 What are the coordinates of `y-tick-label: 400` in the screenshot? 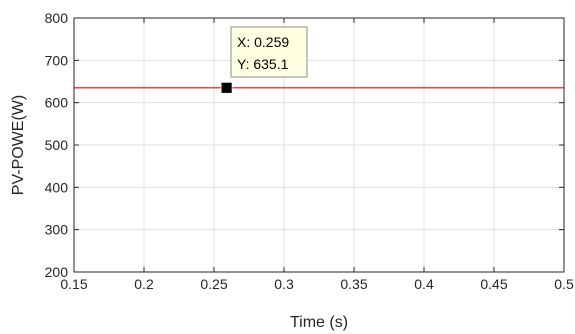 It's located at (57, 187).